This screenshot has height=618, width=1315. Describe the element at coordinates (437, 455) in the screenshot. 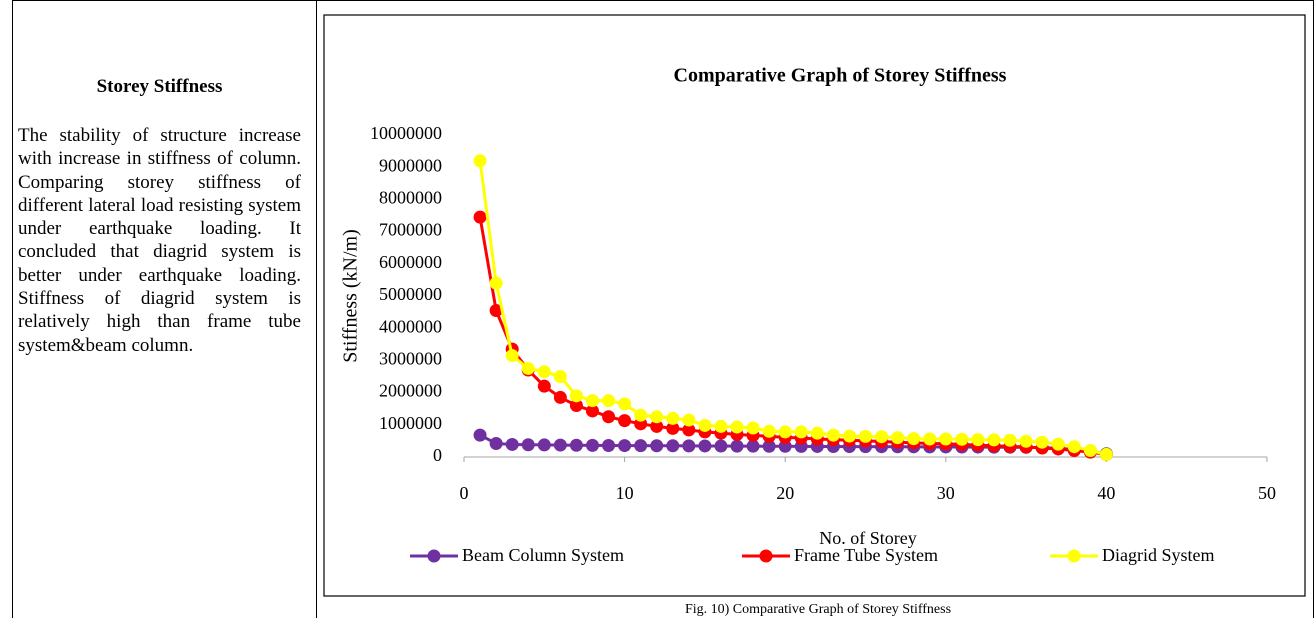

I see `y-tick-label: 0` at that location.